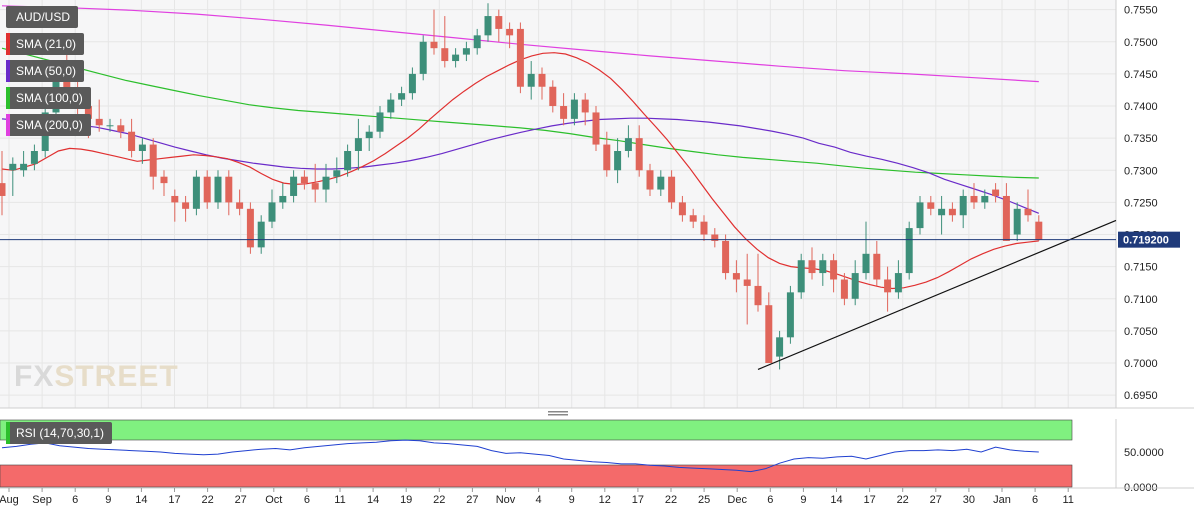  I want to click on sma200-legend: SMA (200,0), so click(48, 125).